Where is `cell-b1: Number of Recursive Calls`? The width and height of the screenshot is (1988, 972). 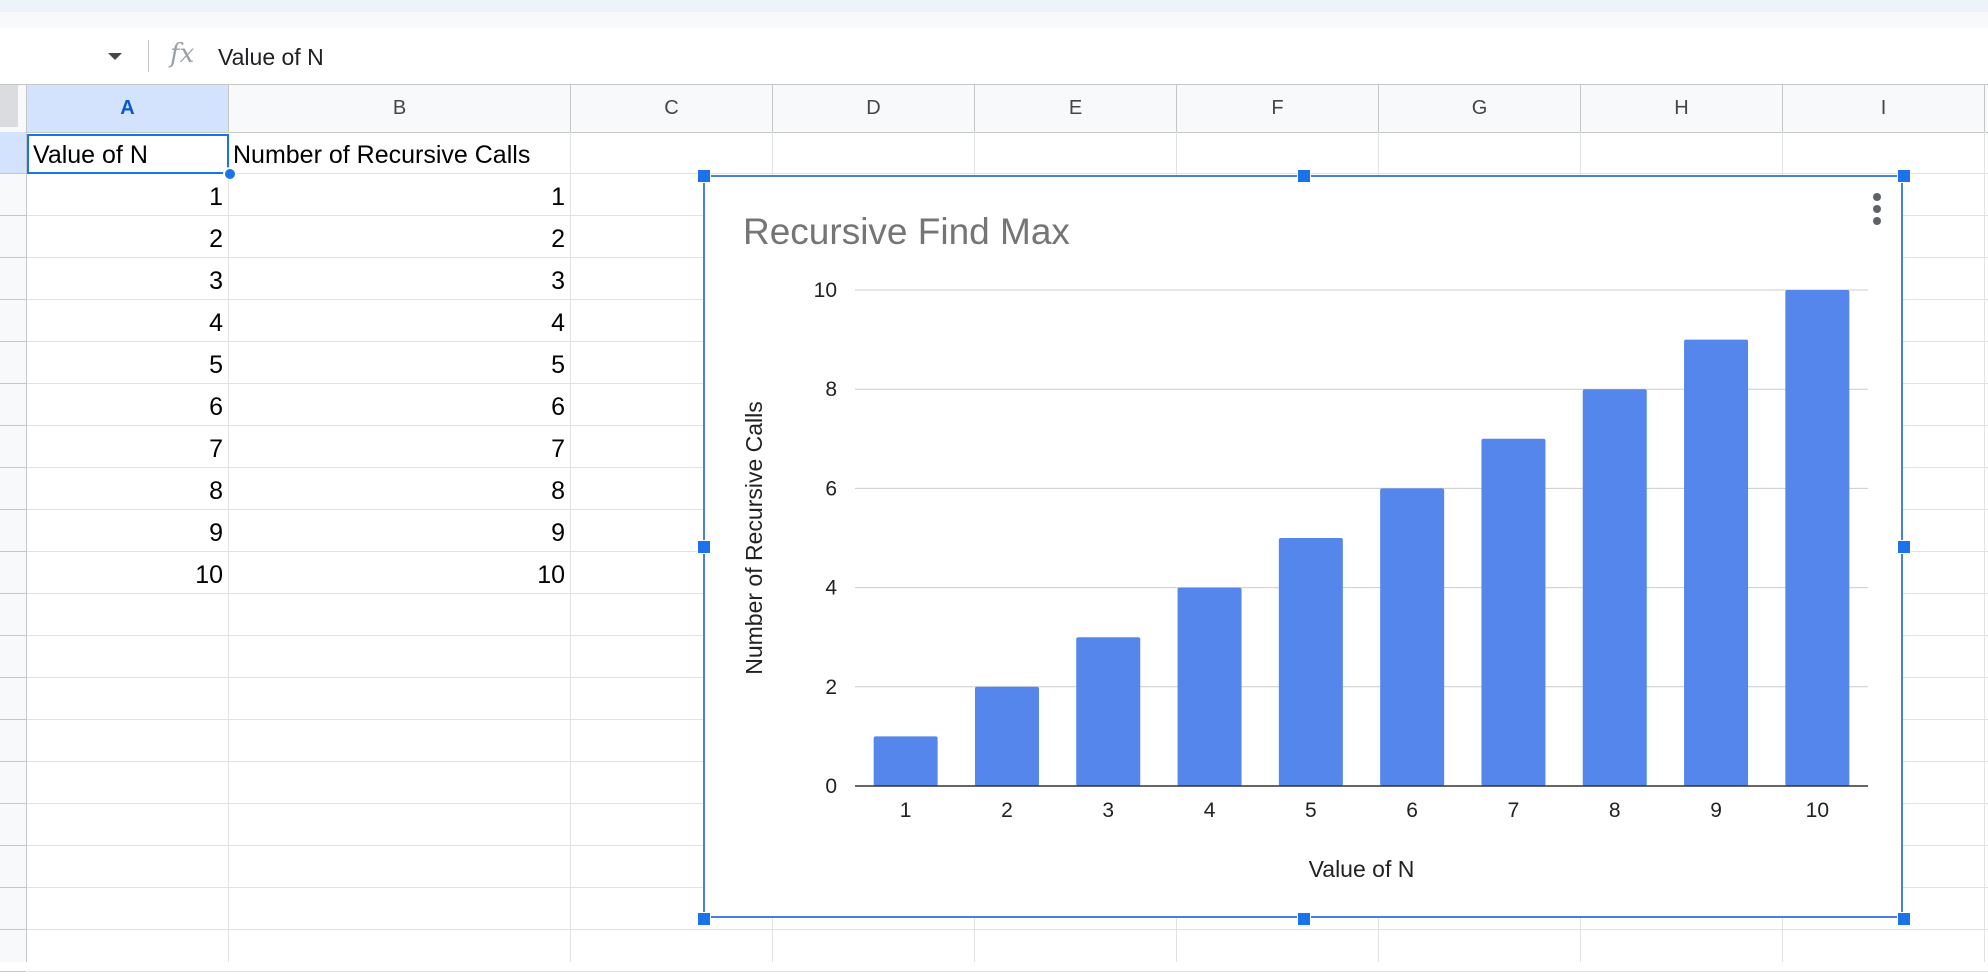 cell-b1: Number of Recursive Calls is located at coordinates (382, 155).